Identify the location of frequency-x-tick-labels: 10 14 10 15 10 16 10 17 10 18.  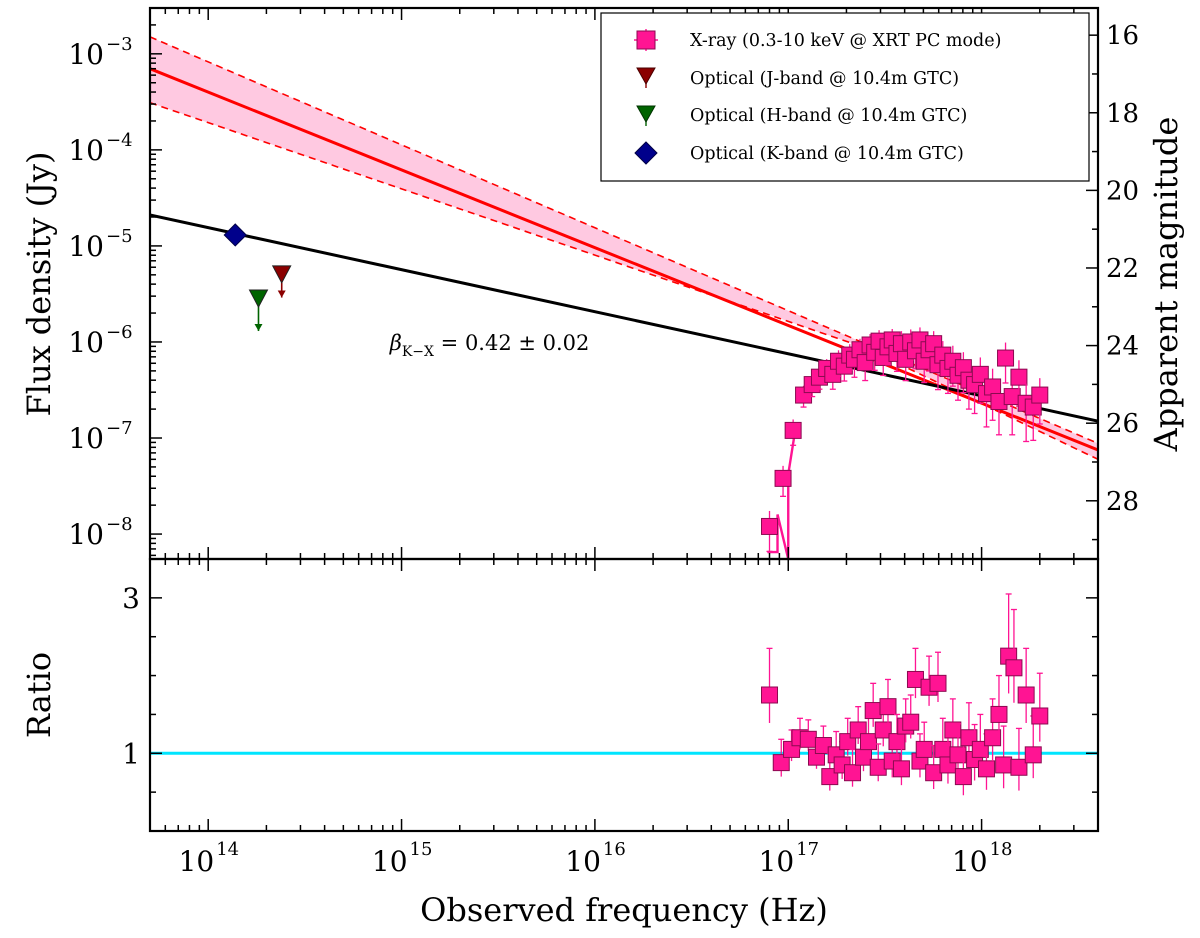
(596, 858).